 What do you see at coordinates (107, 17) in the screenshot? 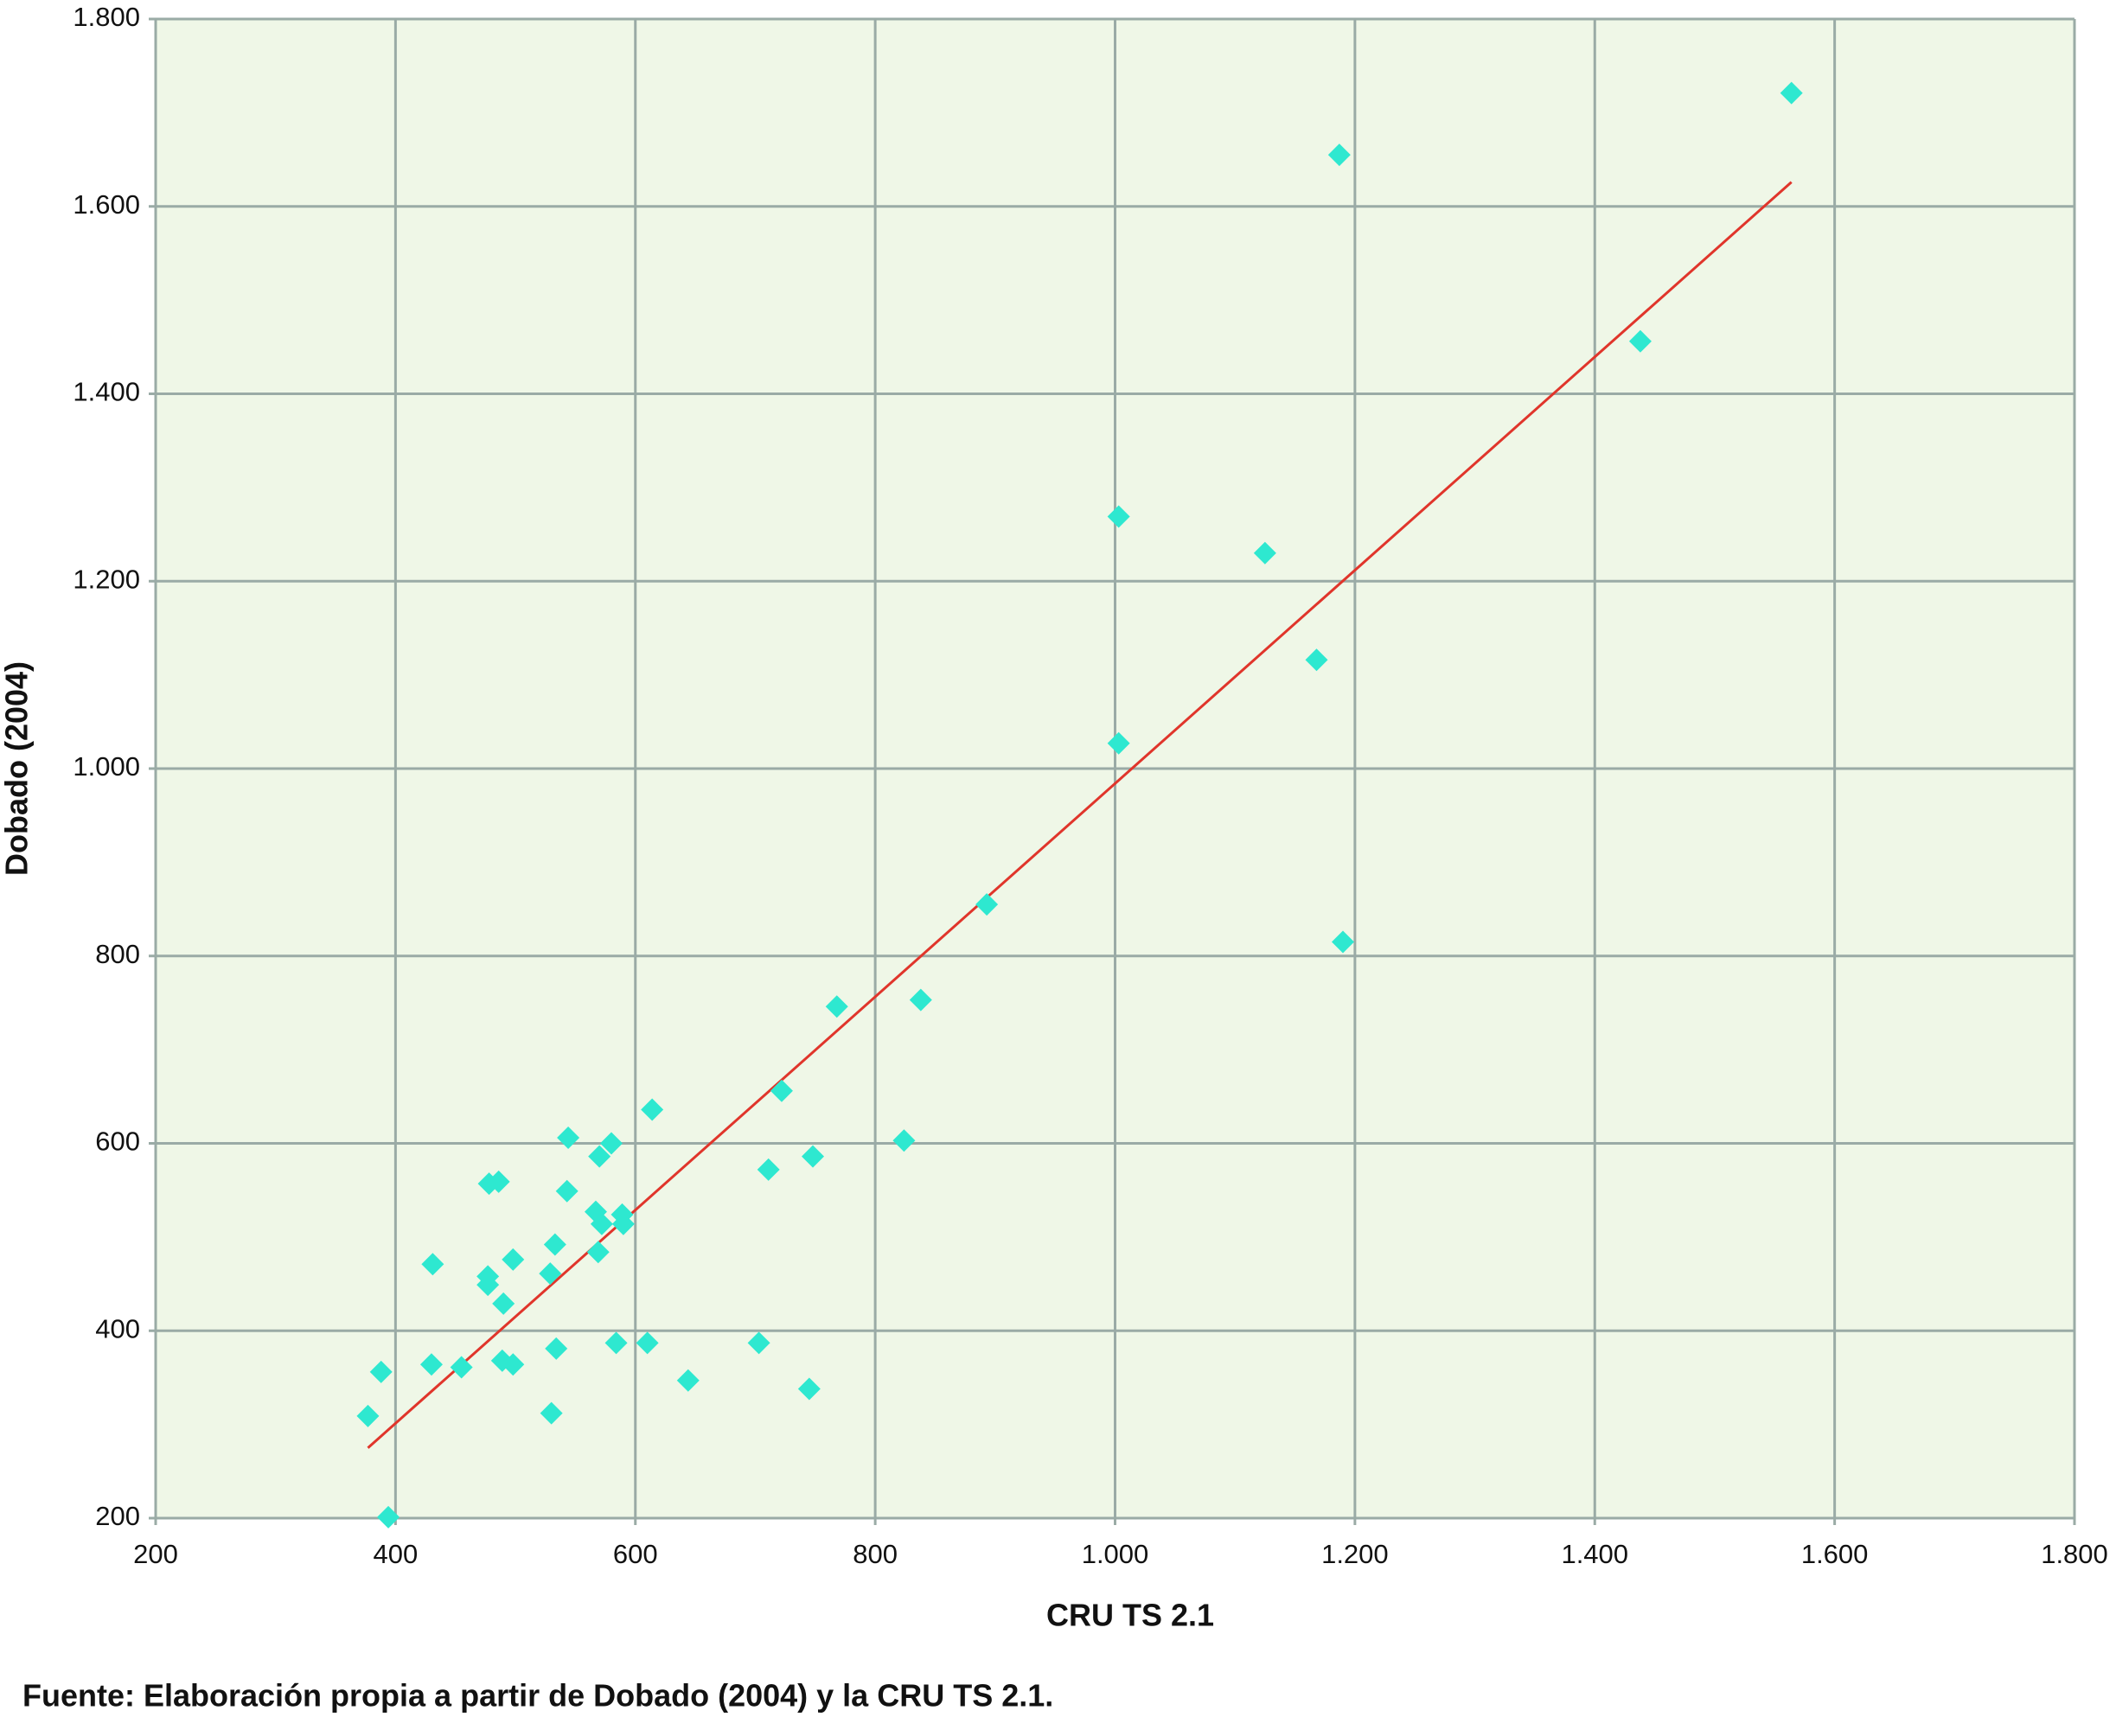
I see `y-tick-label: 1.800` at bounding box center [107, 17].